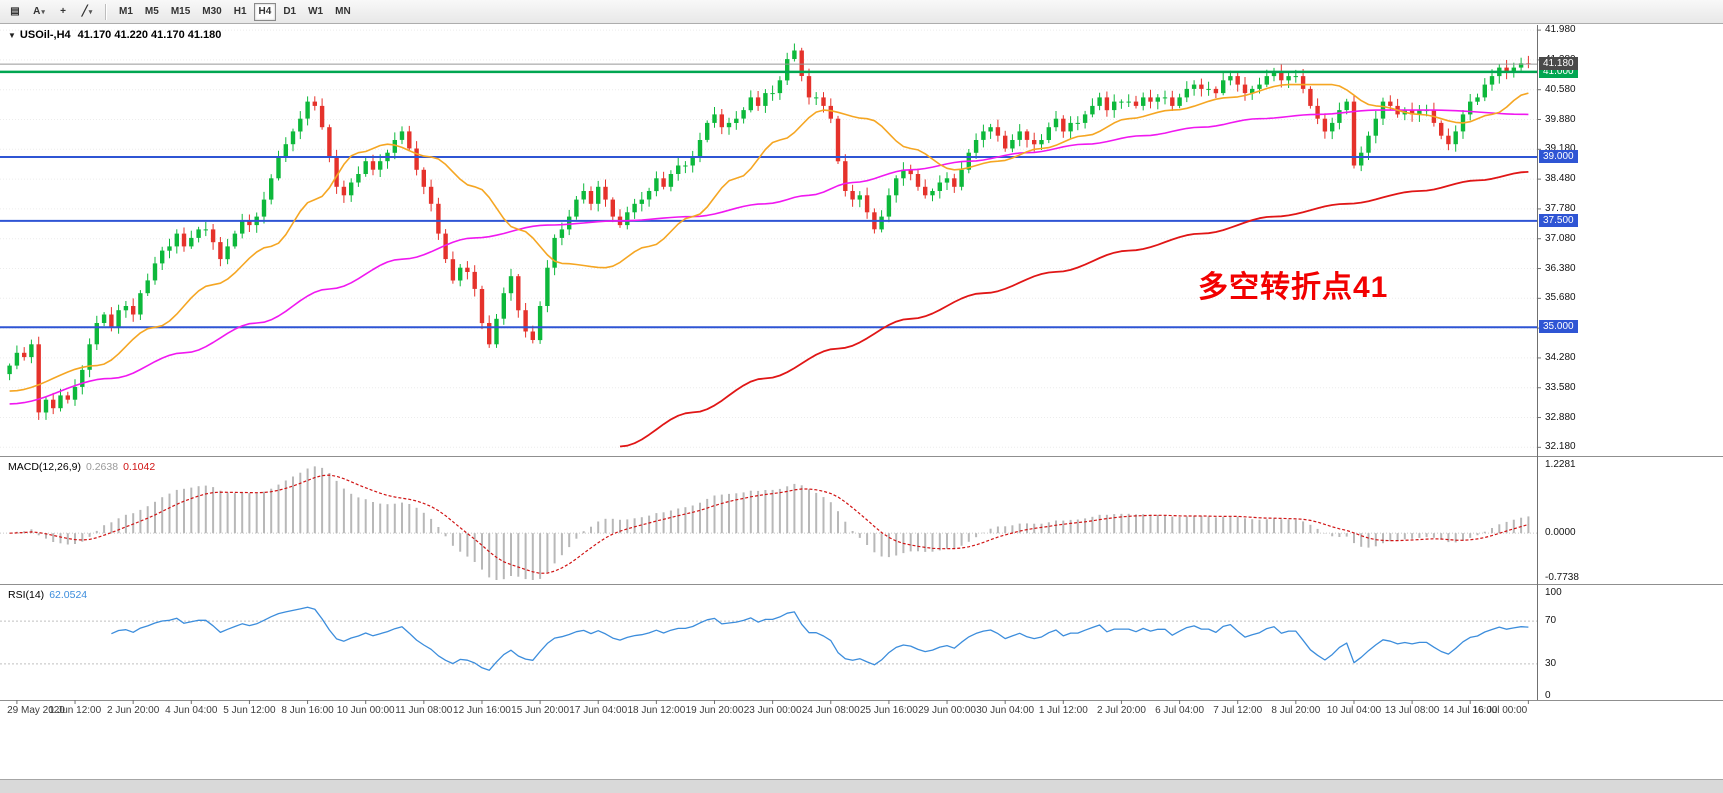  I want to click on timeframe-W1: W1, so click(315, 12).